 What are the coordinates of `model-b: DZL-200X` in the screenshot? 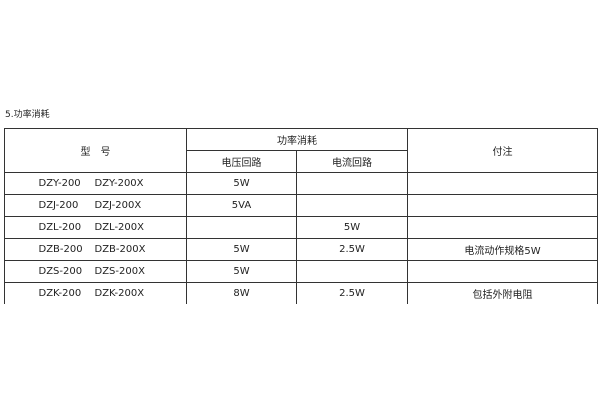 It's located at (119, 227).